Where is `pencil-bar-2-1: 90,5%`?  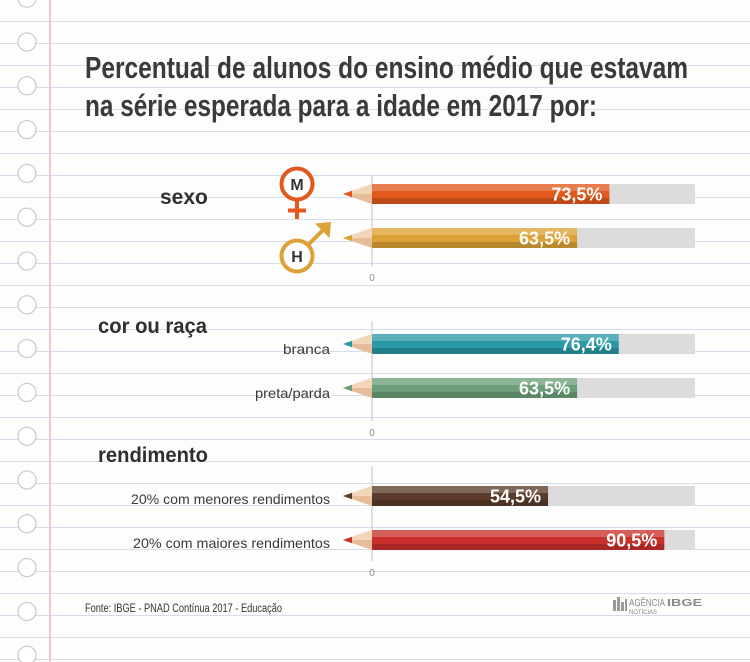
pencil-bar-2-1: 90,5% is located at coordinates (519, 540).